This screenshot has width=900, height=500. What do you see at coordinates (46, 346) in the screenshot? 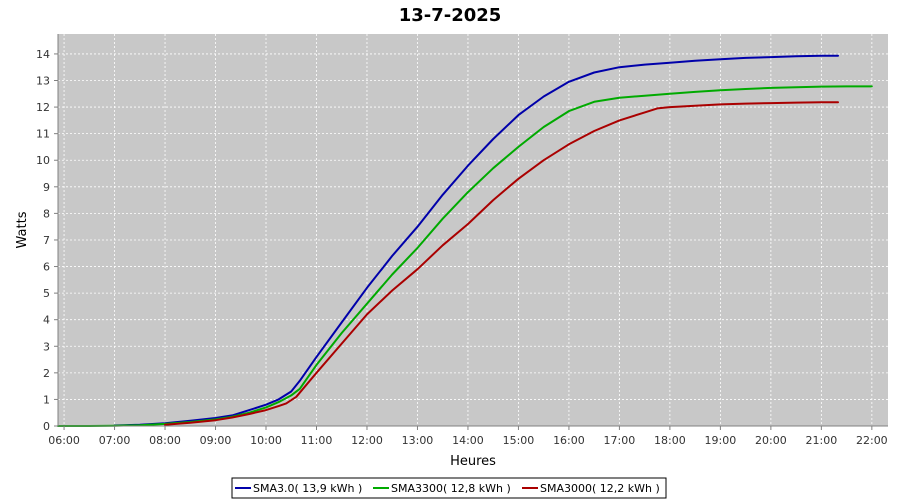
I see `y-tick-label: 3` at bounding box center [46, 346].